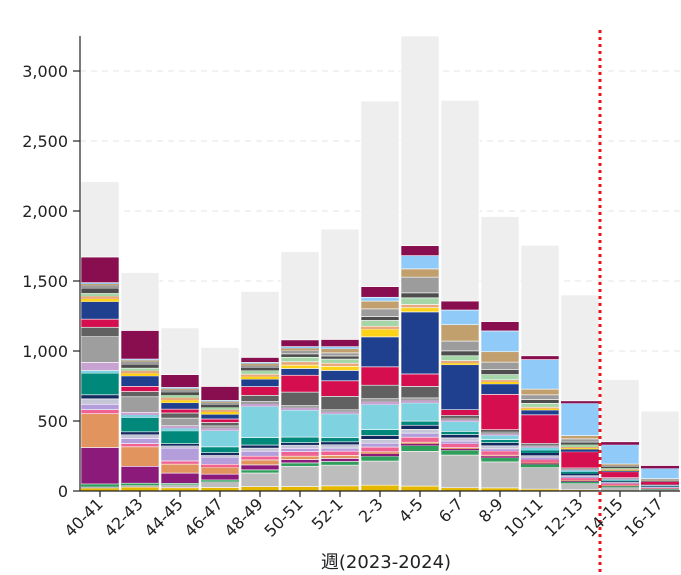  What do you see at coordinates (124, 517) in the screenshot?
I see `x-tick-label: 42-43` at bounding box center [124, 517].